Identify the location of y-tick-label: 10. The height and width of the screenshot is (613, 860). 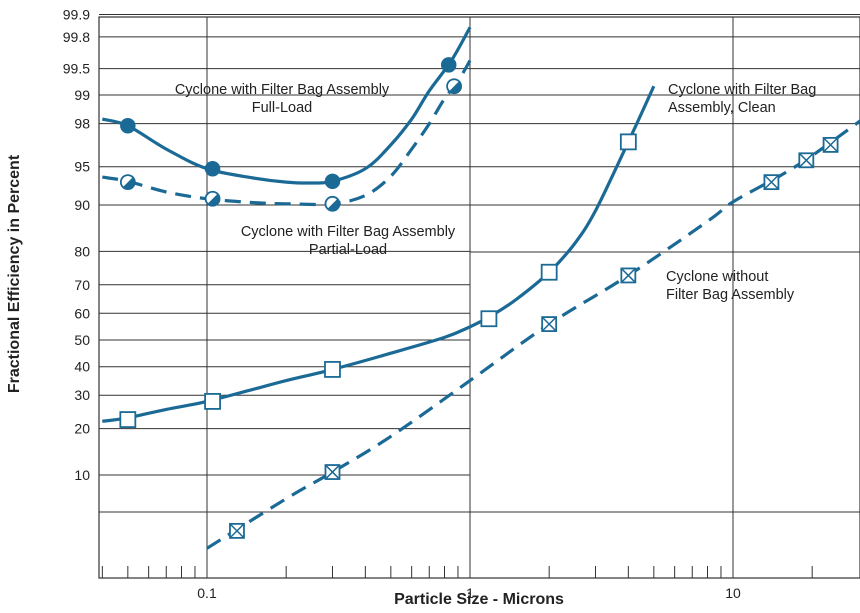
(82, 475).